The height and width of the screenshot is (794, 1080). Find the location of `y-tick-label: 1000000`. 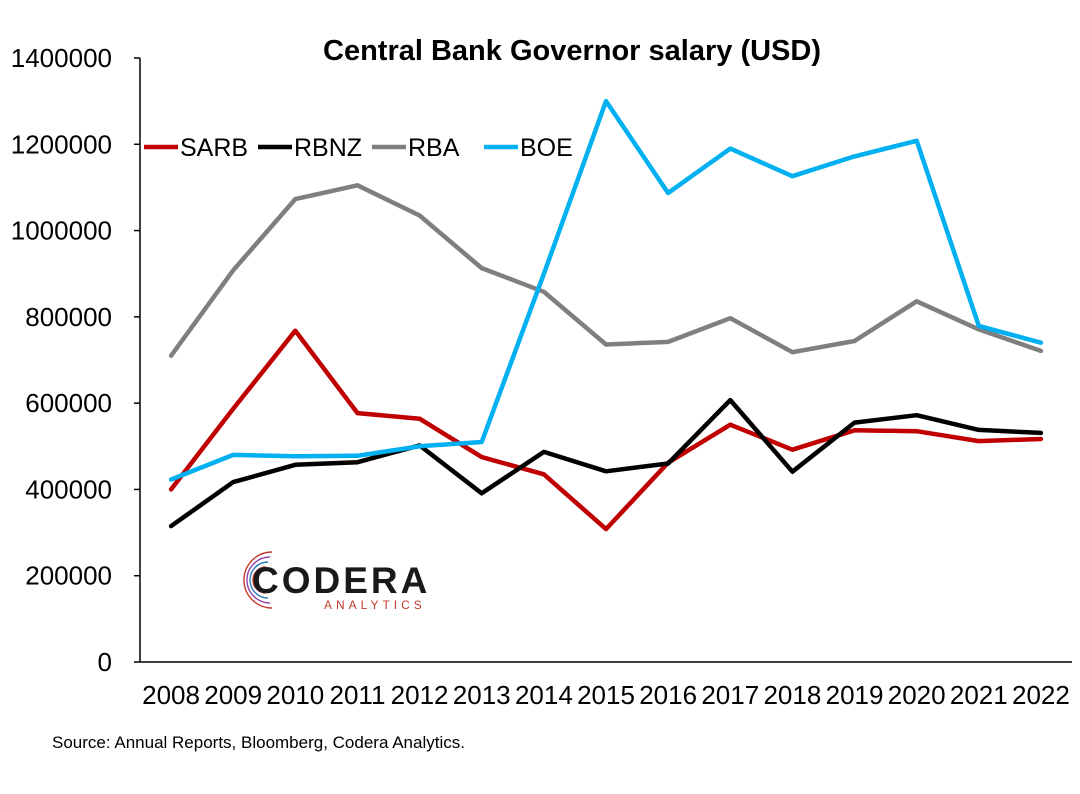

y-tick-label: 1000000 is located at coordinates (61, 231).